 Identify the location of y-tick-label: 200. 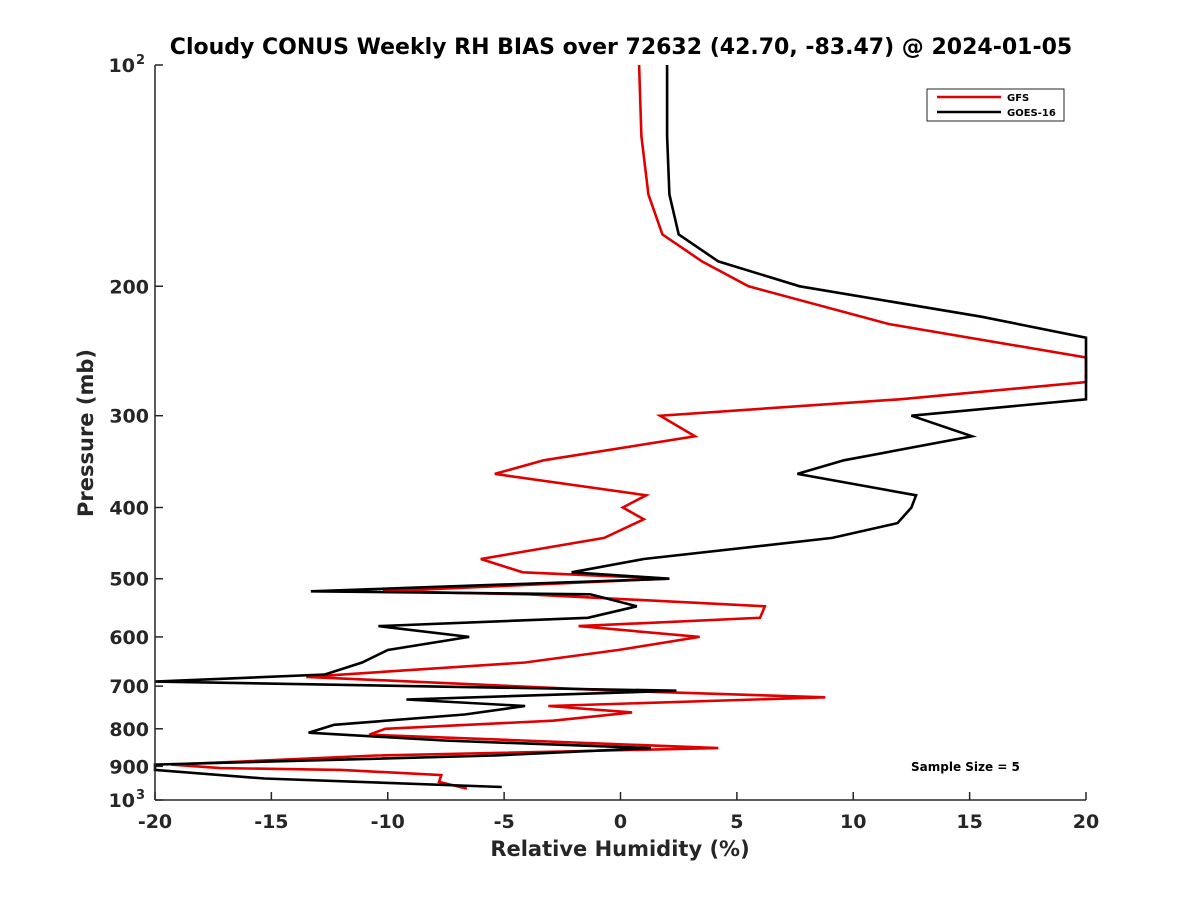
(129, 287).